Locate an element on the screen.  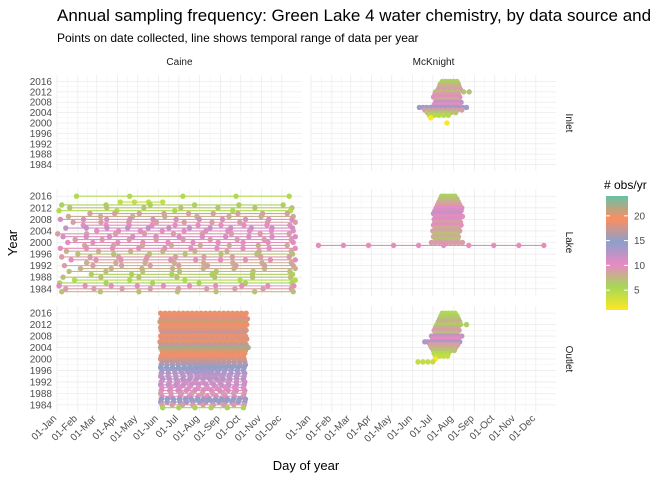
y-tick-label: 2012 is located at coordinates (41, 325).